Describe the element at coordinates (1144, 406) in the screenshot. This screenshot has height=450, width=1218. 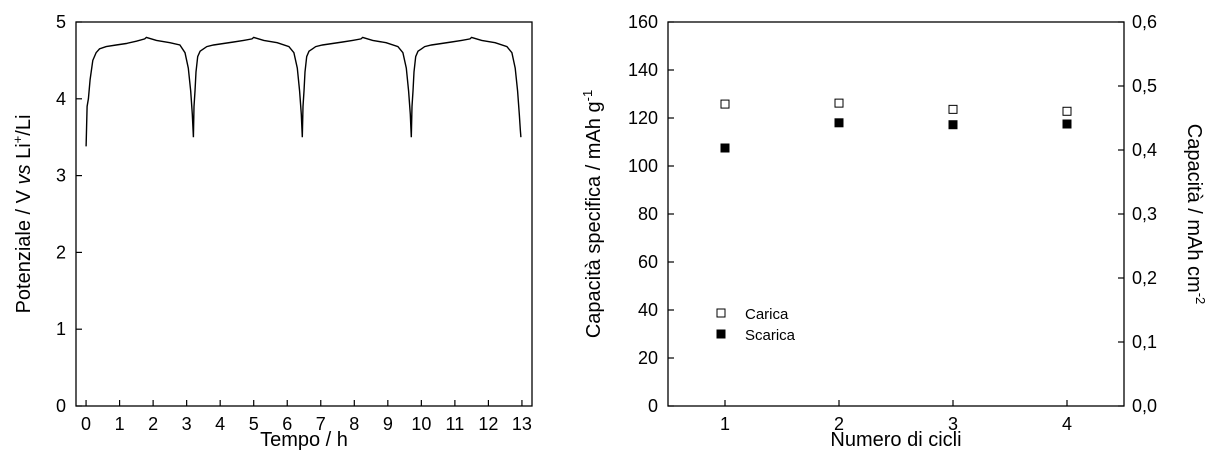
I see `y2-tick-label: 0,0` at that location.